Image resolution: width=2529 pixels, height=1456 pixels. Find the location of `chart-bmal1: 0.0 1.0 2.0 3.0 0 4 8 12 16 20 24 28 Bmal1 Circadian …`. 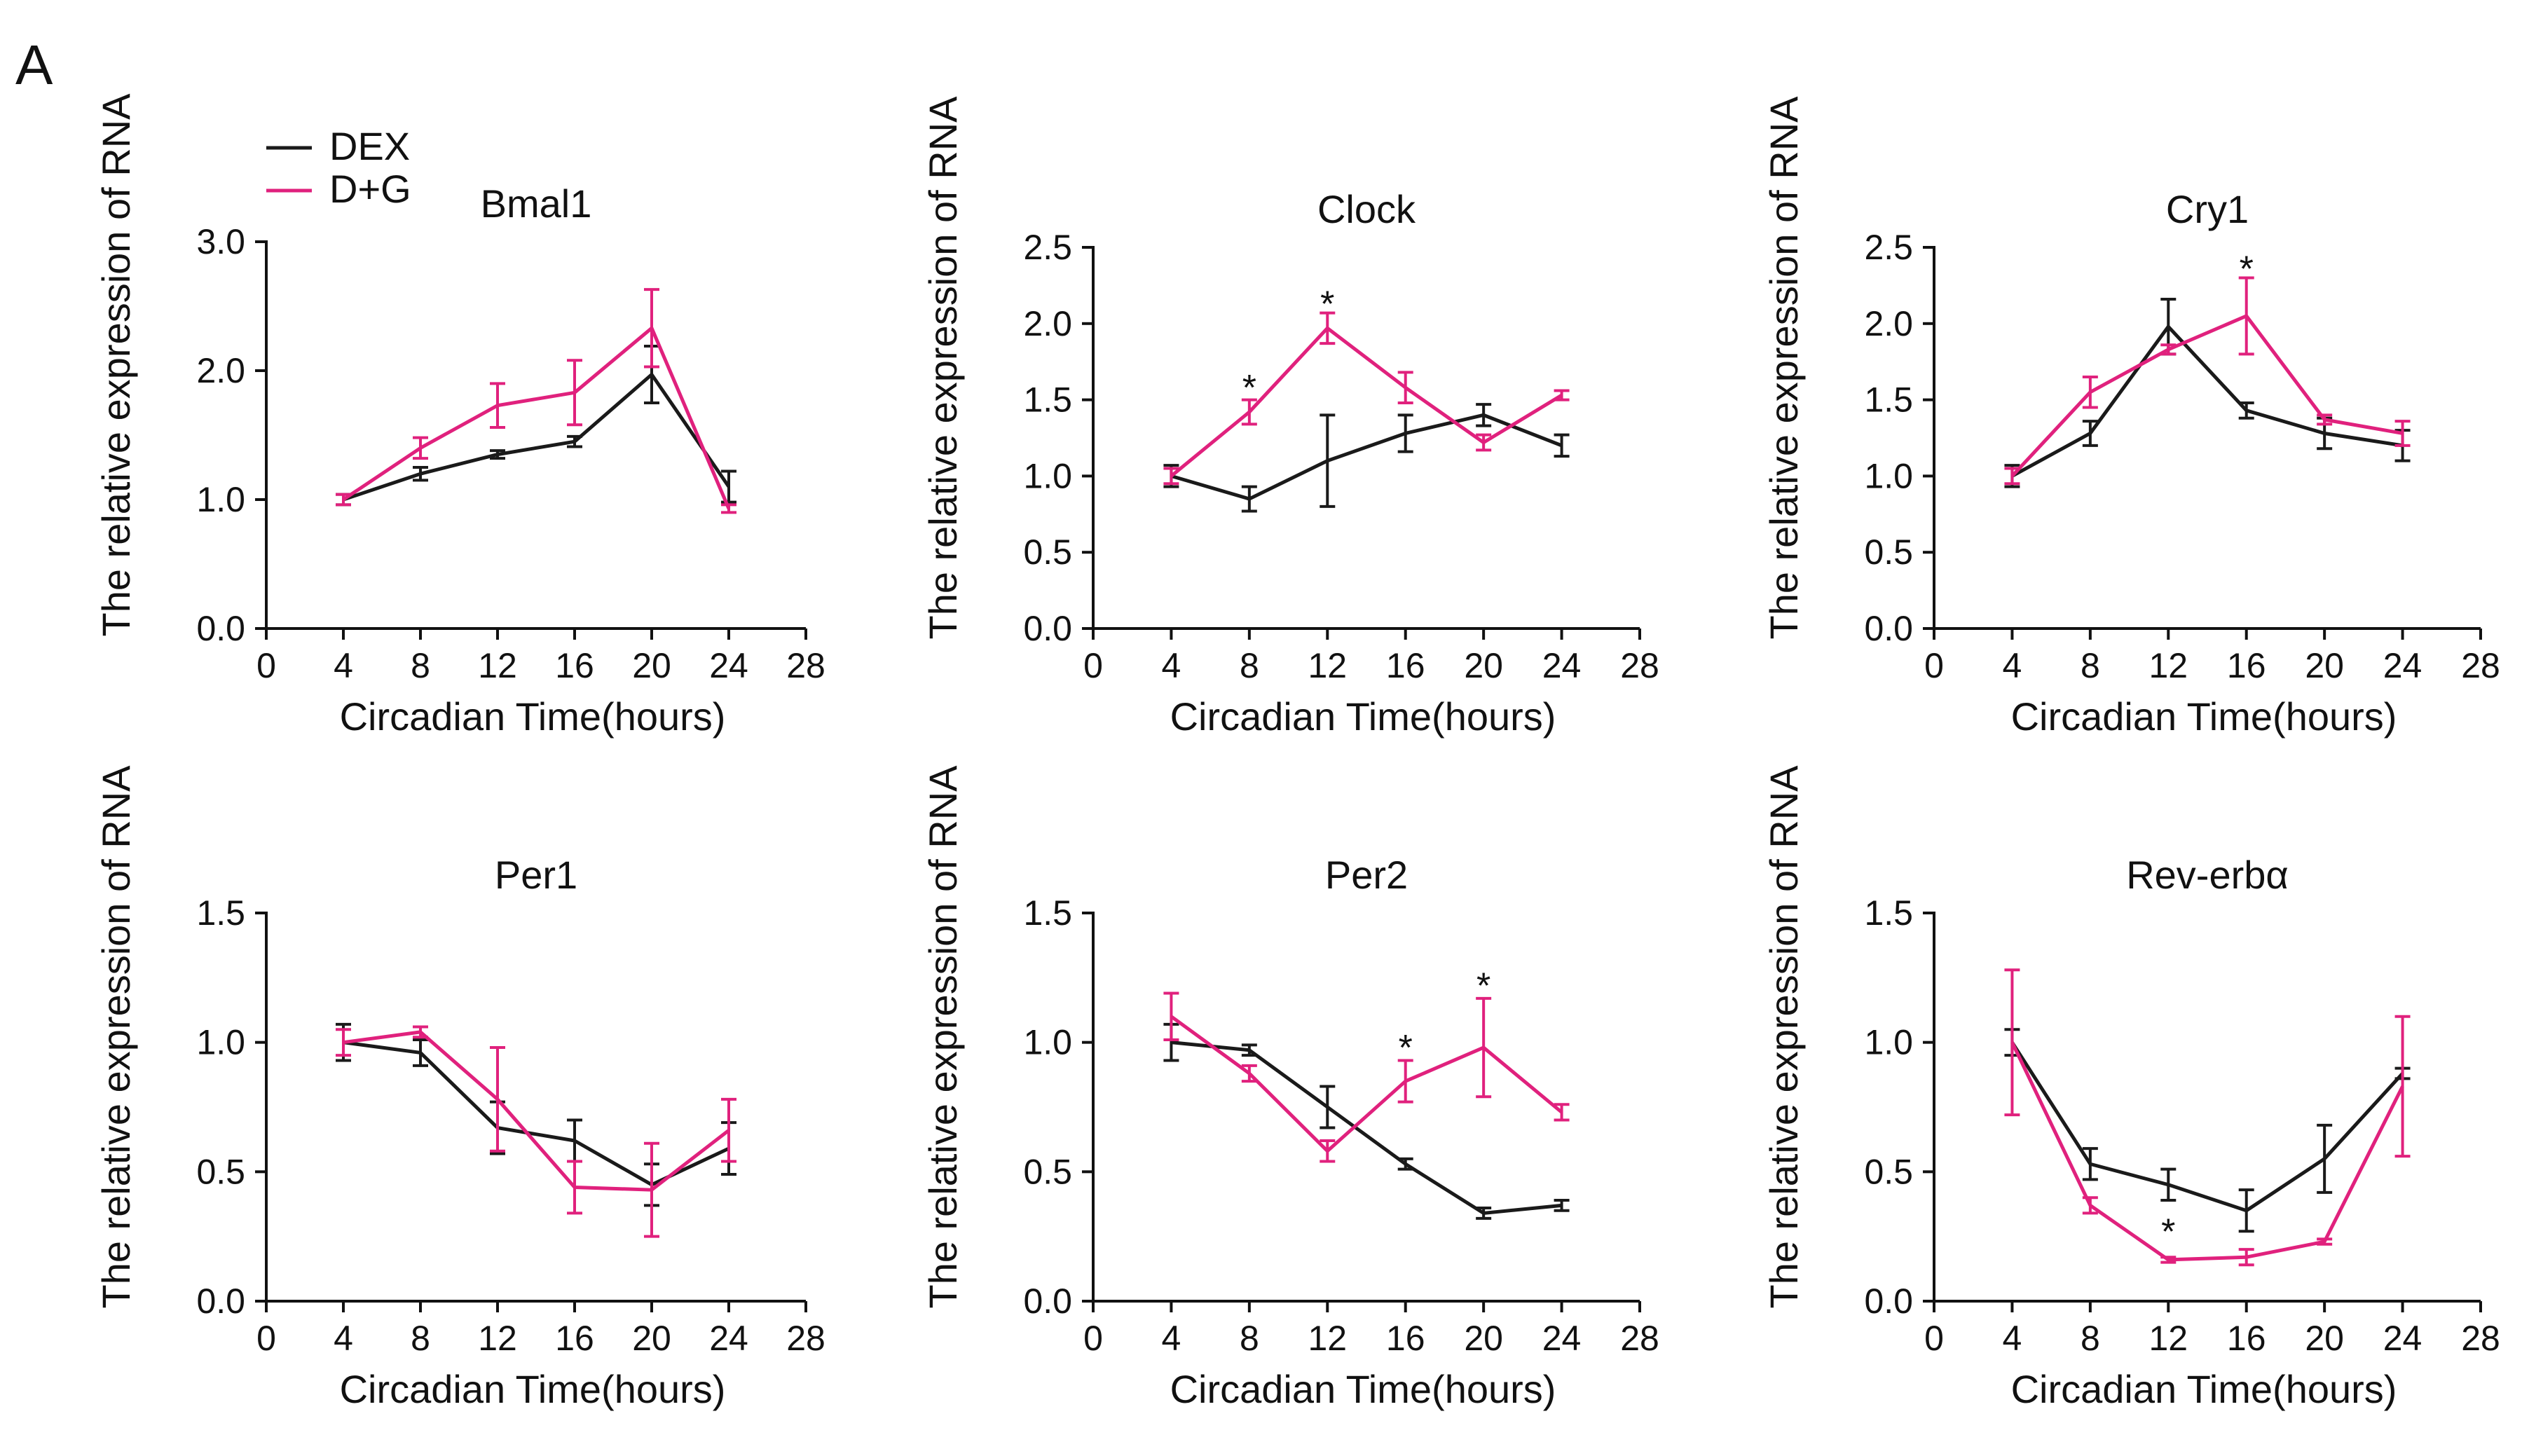

chart-bmal1: 0.0 1.0 2.0 3.0 0 4 8 12 16 20 24 28 Bmal1 Circadian … is located at coordinates (459, 416).